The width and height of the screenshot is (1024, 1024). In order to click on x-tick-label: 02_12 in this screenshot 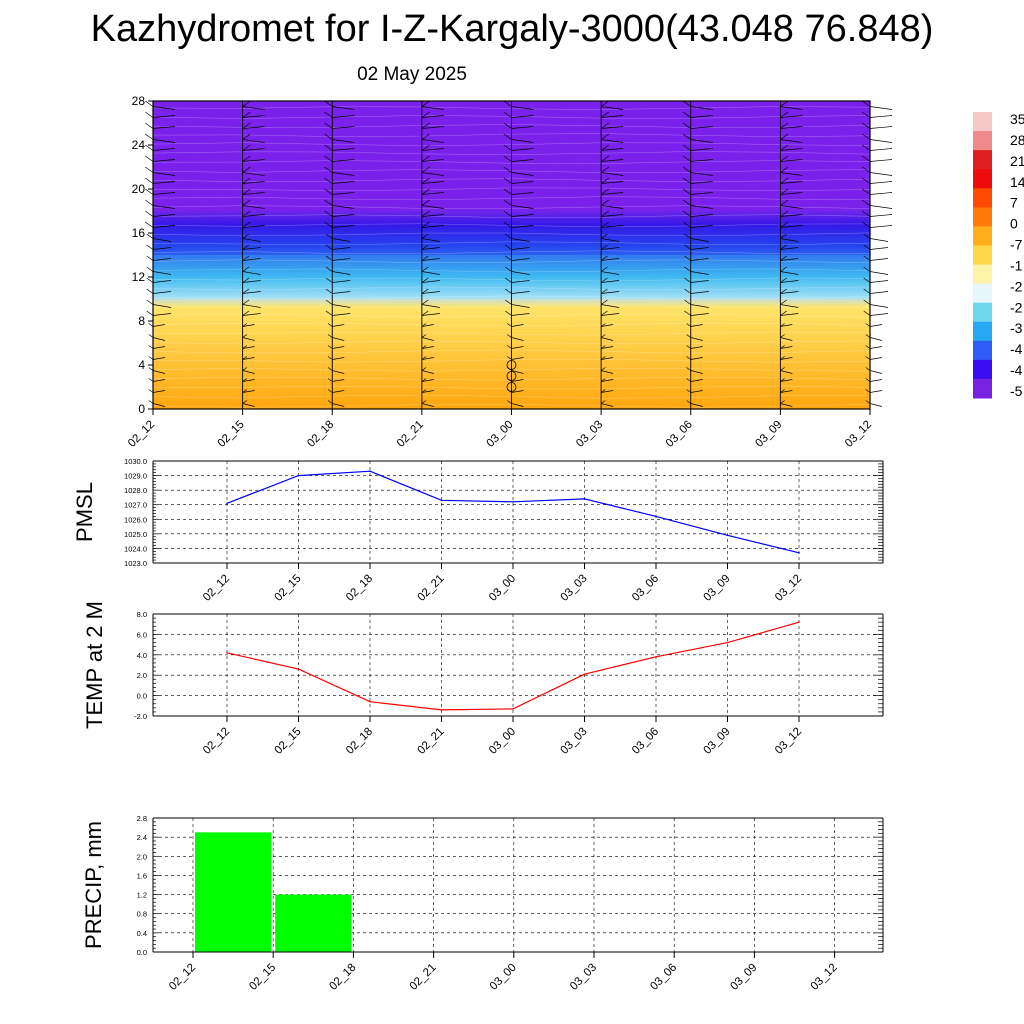, I will do `click(141, 434)`.